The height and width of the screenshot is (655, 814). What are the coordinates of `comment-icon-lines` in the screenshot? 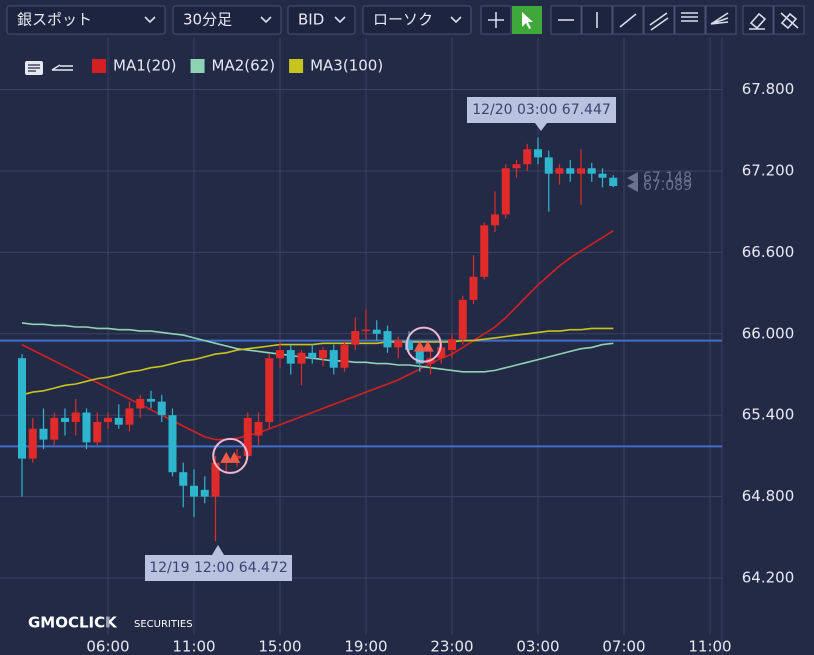 It's located at (34, 68).